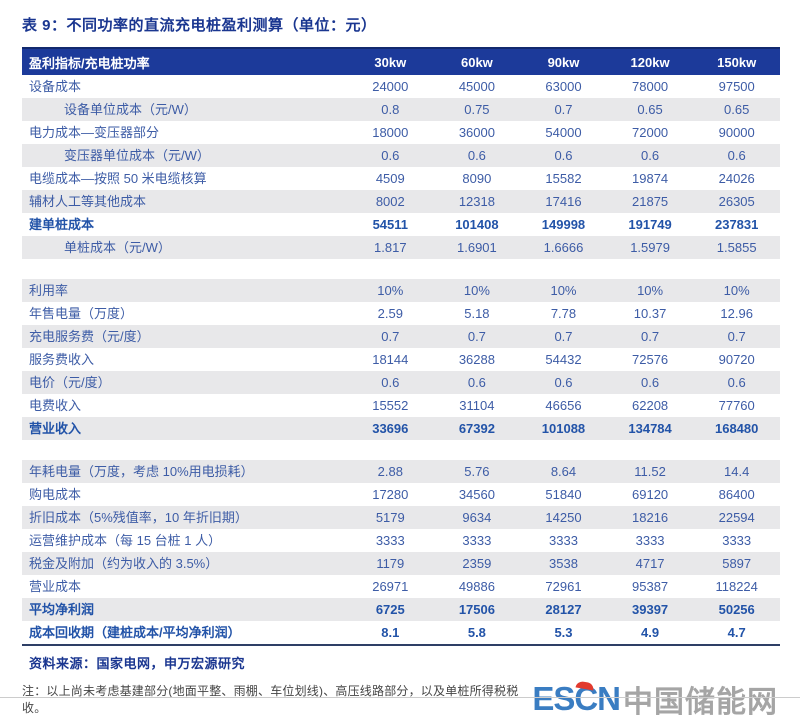 The height and width of the screenshot is (721, 800). What do you see at coordinates (476, 86) in the screenshot?
I see `cell-value: 45000` at bounding box center [476, 86].